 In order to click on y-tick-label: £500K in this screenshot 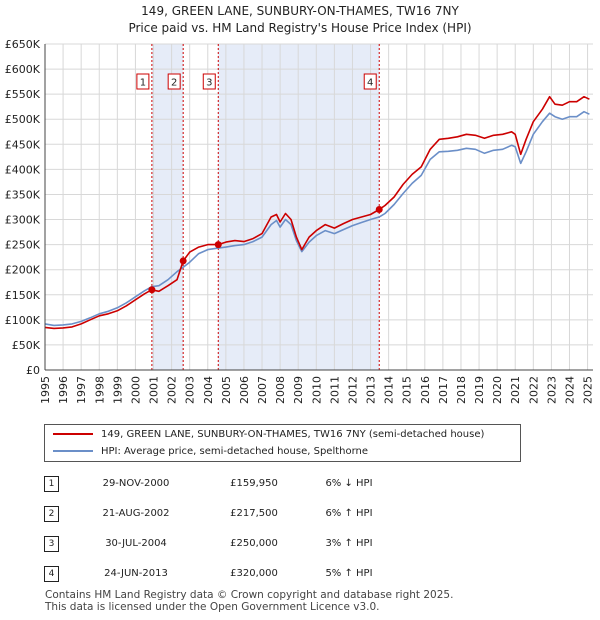, I will do `click(23, 119)`.